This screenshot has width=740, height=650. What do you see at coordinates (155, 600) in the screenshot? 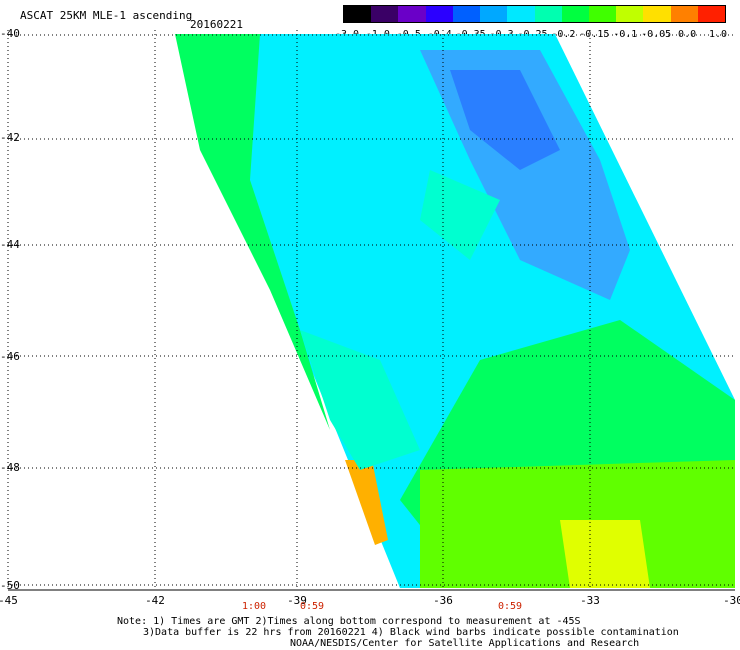
I see `xtick-label: -42` at bounding box center [155, 600].